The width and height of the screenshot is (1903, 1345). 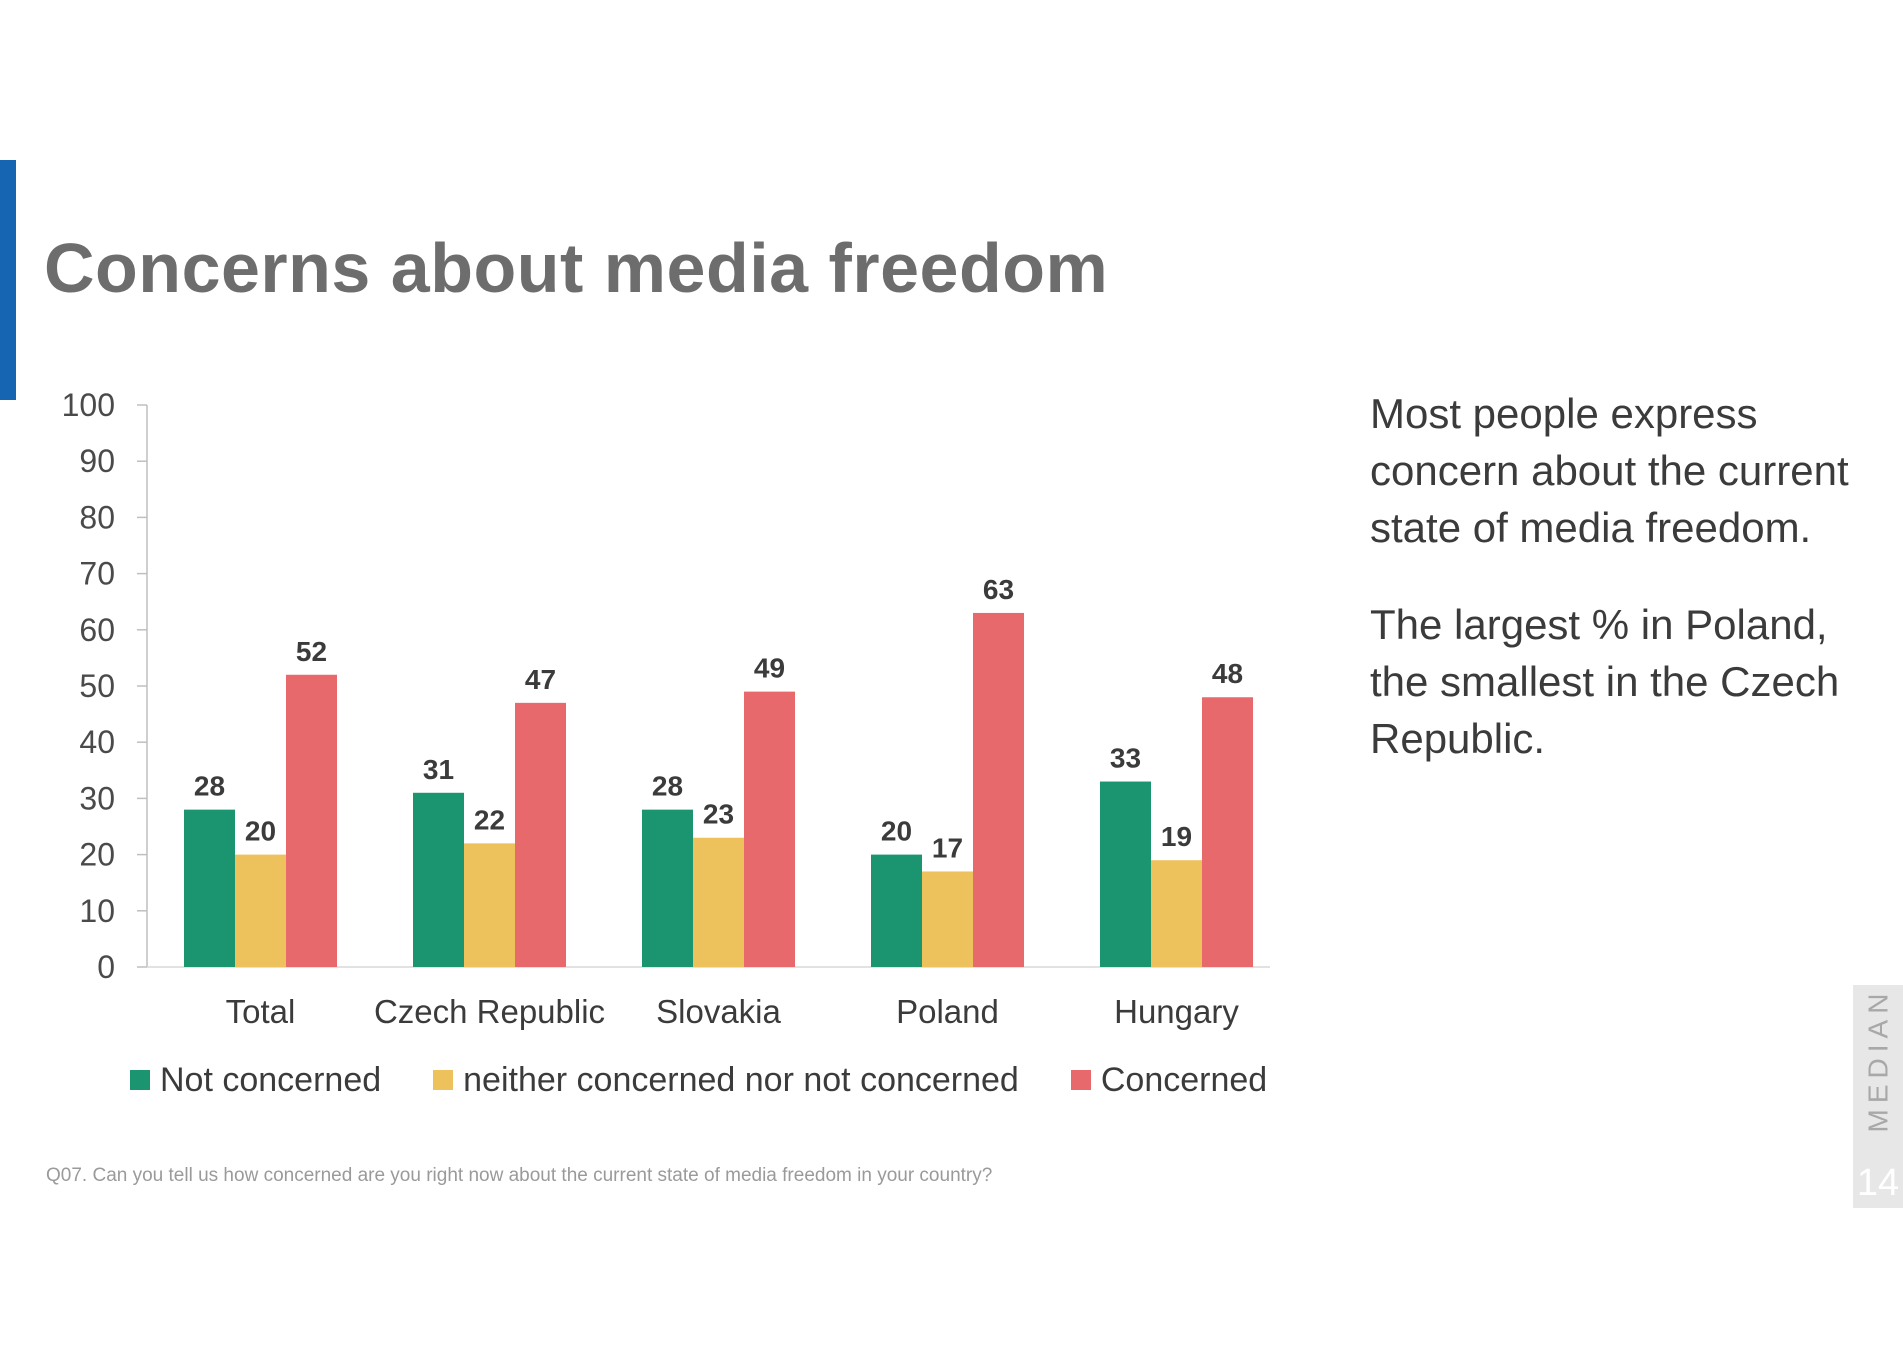 What do you see at coordinates (718, 1011) in the screenshot?
I see `x-tick-label: Slovakia` at bounding box center [718, 1011].